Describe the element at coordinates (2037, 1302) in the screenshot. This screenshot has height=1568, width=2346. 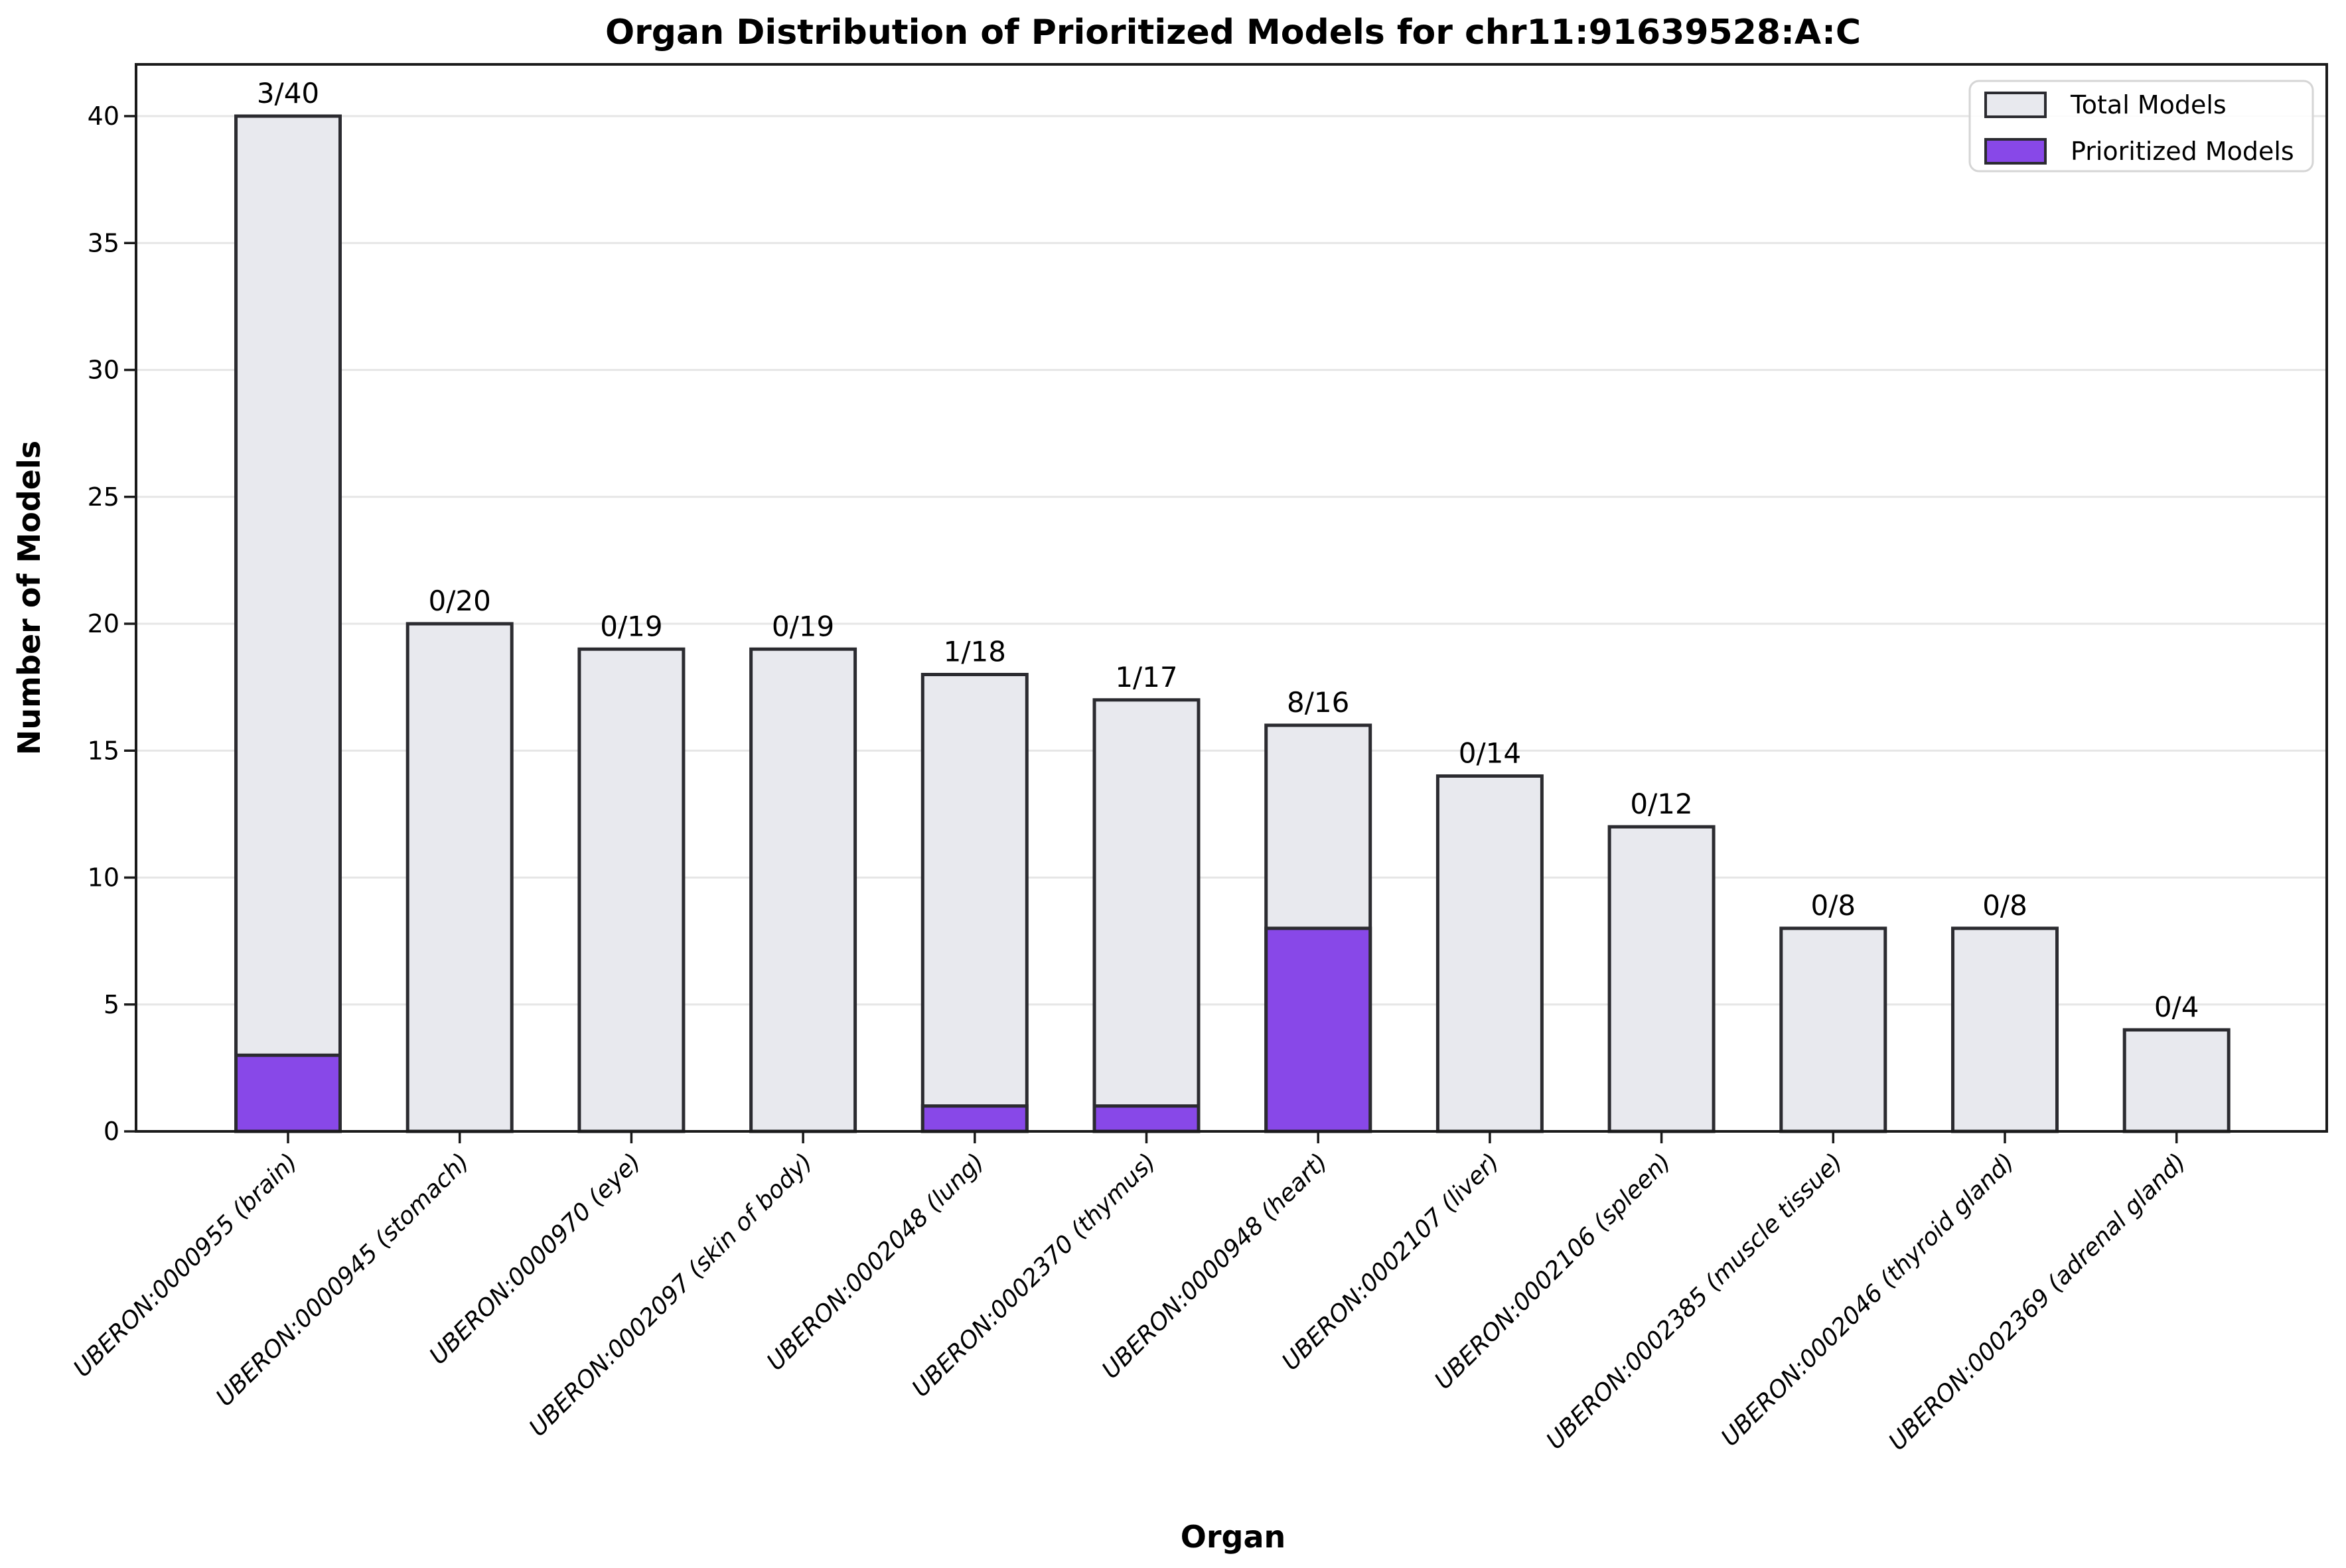
I see `x-tick-label: UBERON:0002369 (adrenal gland)` at that location.